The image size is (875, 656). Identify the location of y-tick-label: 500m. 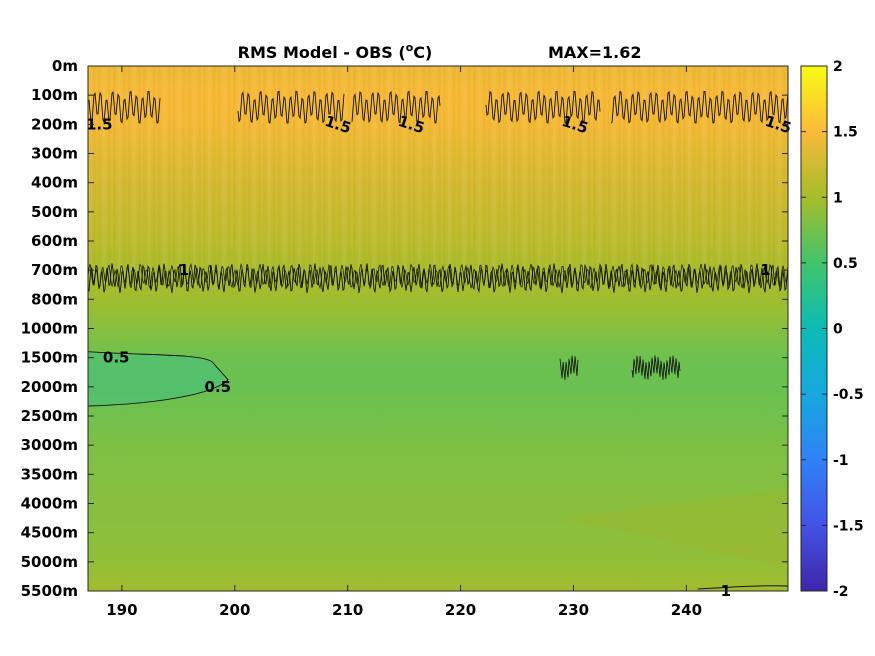
(54, 212).